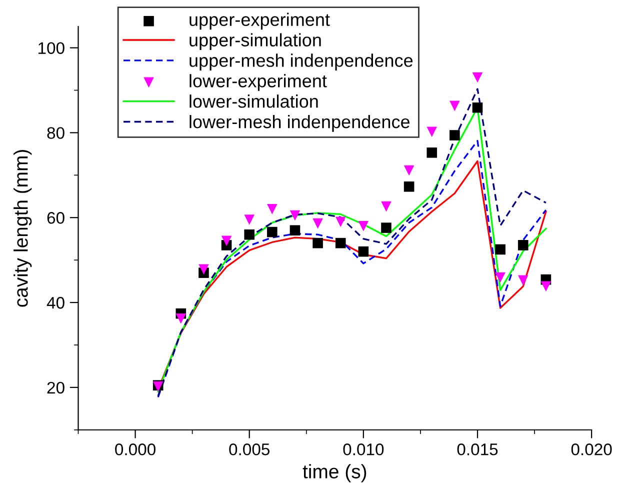 This screenshot has height=483, width=626. What do you see at coordinates (23, 228) in the screenshot?
I see `y-axis-title: cavity length (mm)` at bounding box center [23, 228].